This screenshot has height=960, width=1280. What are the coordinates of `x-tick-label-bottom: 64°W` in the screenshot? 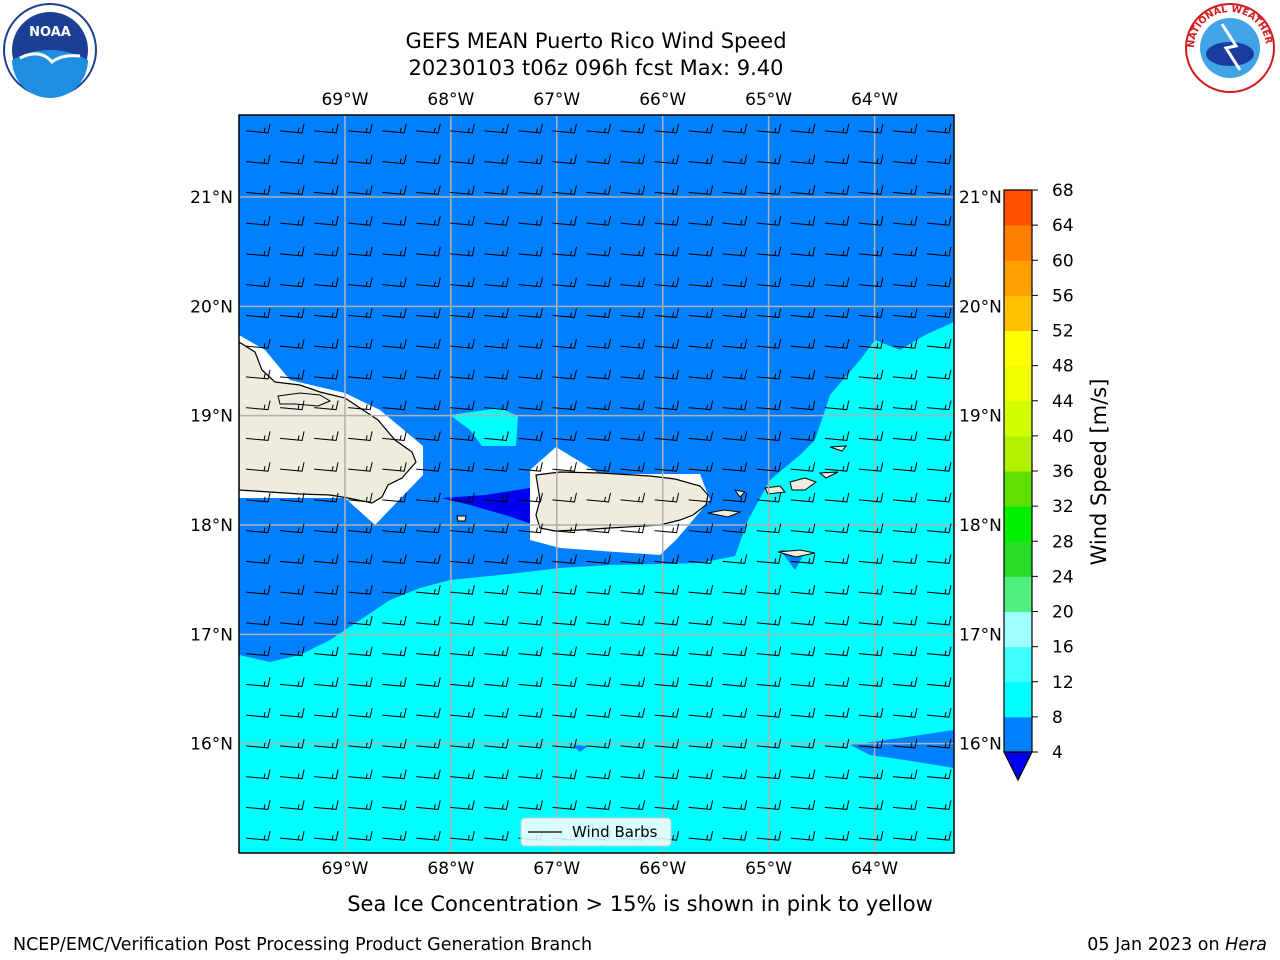 It's located at (874, 869).